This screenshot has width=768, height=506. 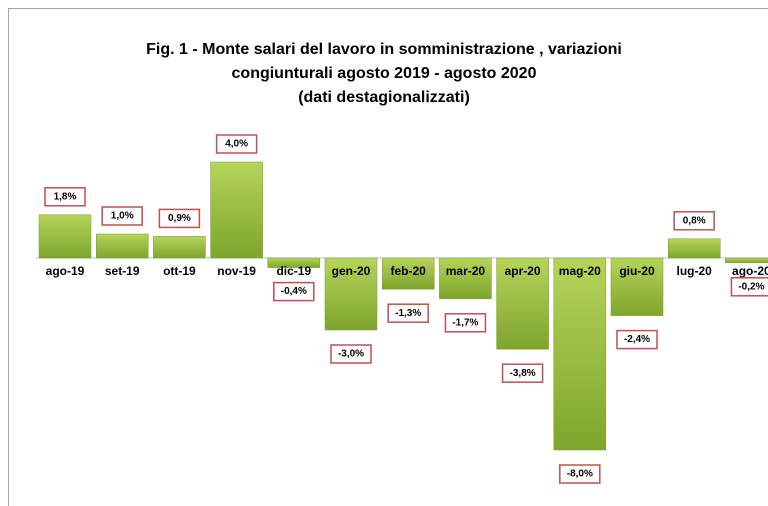 I want to click on x-tick-label: giu-20, so click(x=637, y=271).